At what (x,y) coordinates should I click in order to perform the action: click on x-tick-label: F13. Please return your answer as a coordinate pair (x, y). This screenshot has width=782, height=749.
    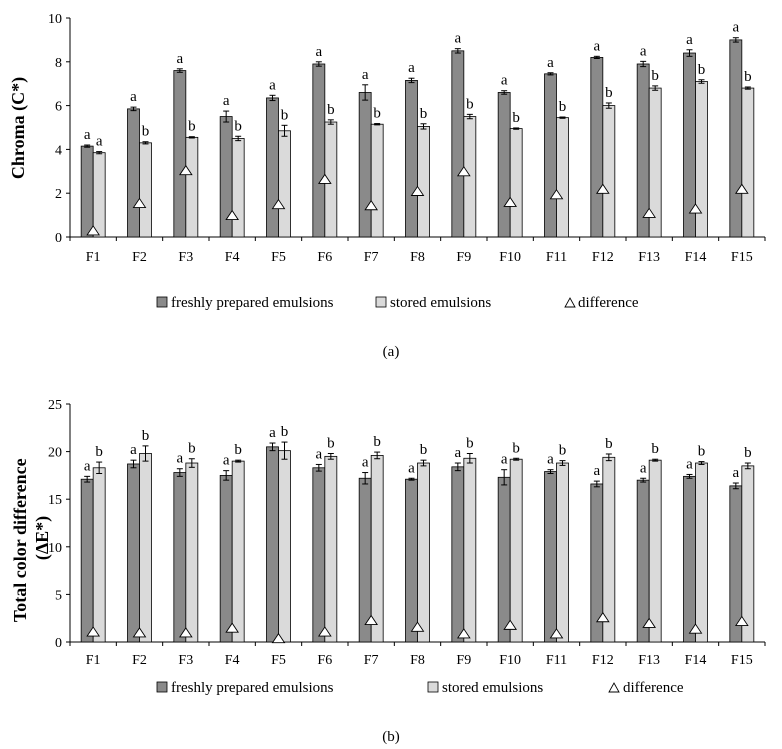
    Looking at the image, I should click on (649, 257).